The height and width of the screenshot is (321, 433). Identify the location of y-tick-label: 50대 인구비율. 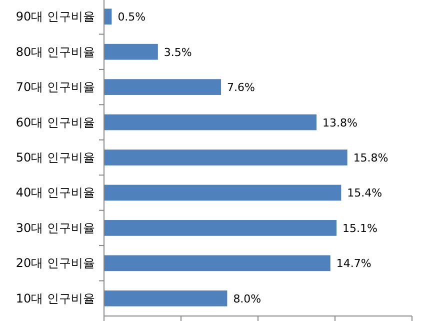
(55, 157).